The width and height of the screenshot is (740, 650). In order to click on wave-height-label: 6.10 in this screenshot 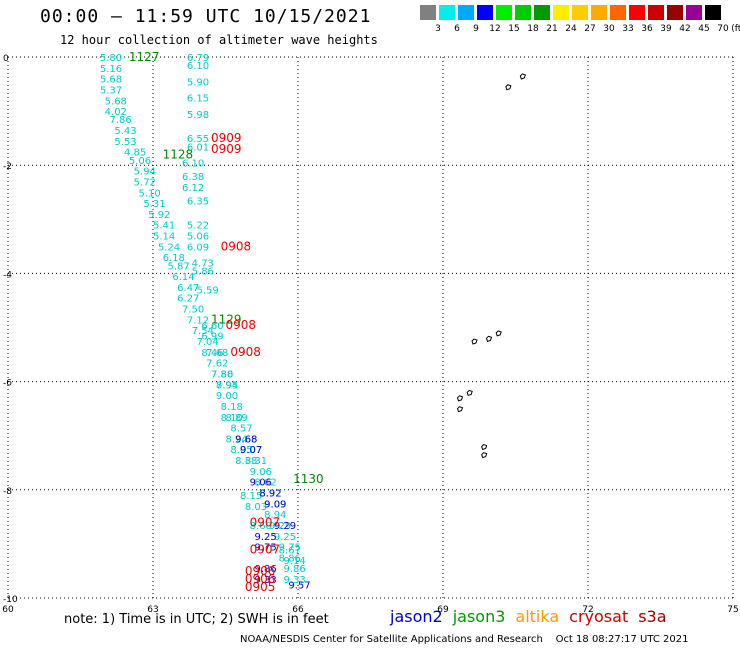, I will do `click(193, 163)`.